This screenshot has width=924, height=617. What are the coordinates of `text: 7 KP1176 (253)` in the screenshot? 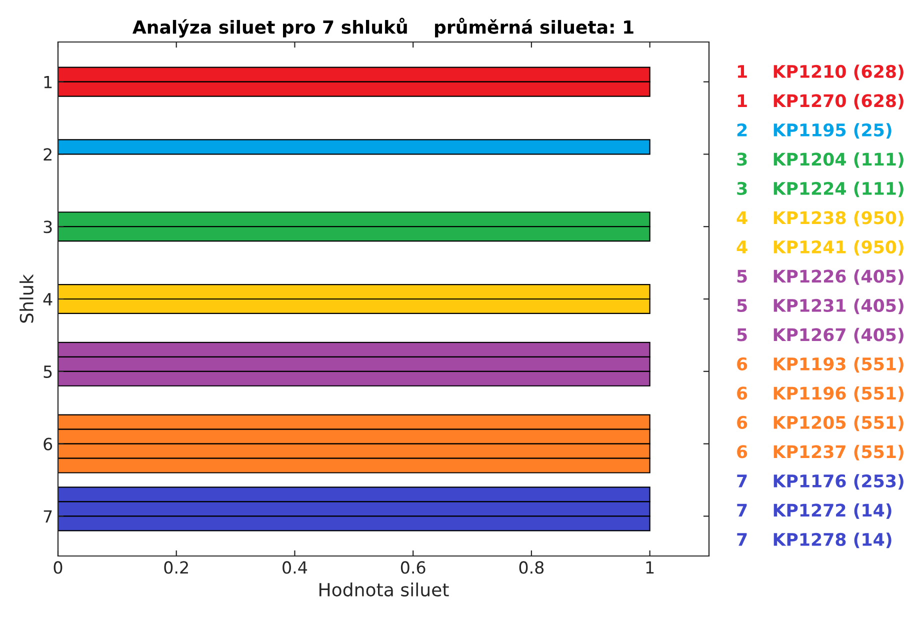 It's located at (820, 482).